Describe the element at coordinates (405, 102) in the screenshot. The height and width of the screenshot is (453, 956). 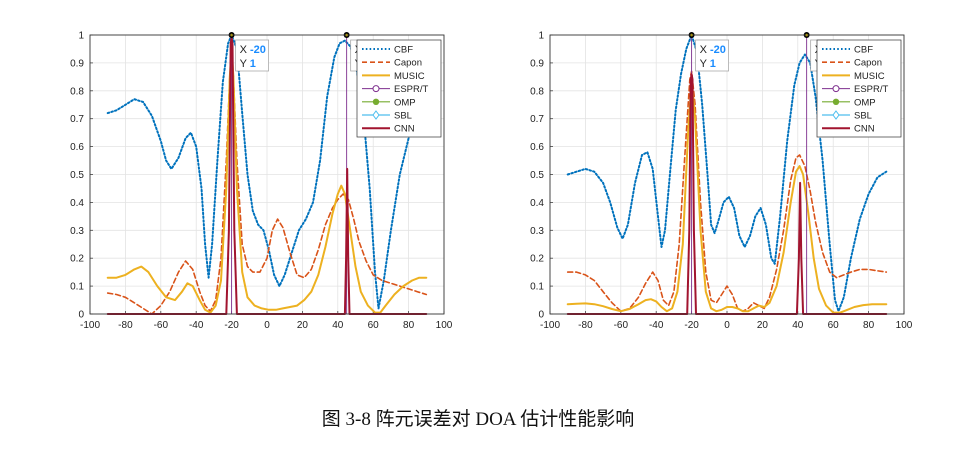
I see `legend-label: OMP` at that location.